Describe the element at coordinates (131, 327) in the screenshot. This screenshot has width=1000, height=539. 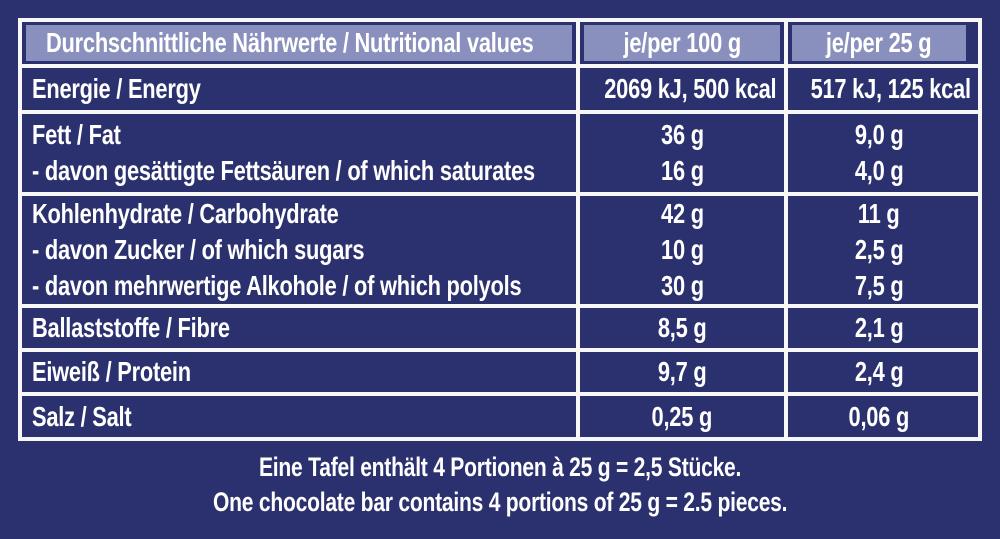
I see `nutrient-label: Ballaststoffe / Fibre` at that location.